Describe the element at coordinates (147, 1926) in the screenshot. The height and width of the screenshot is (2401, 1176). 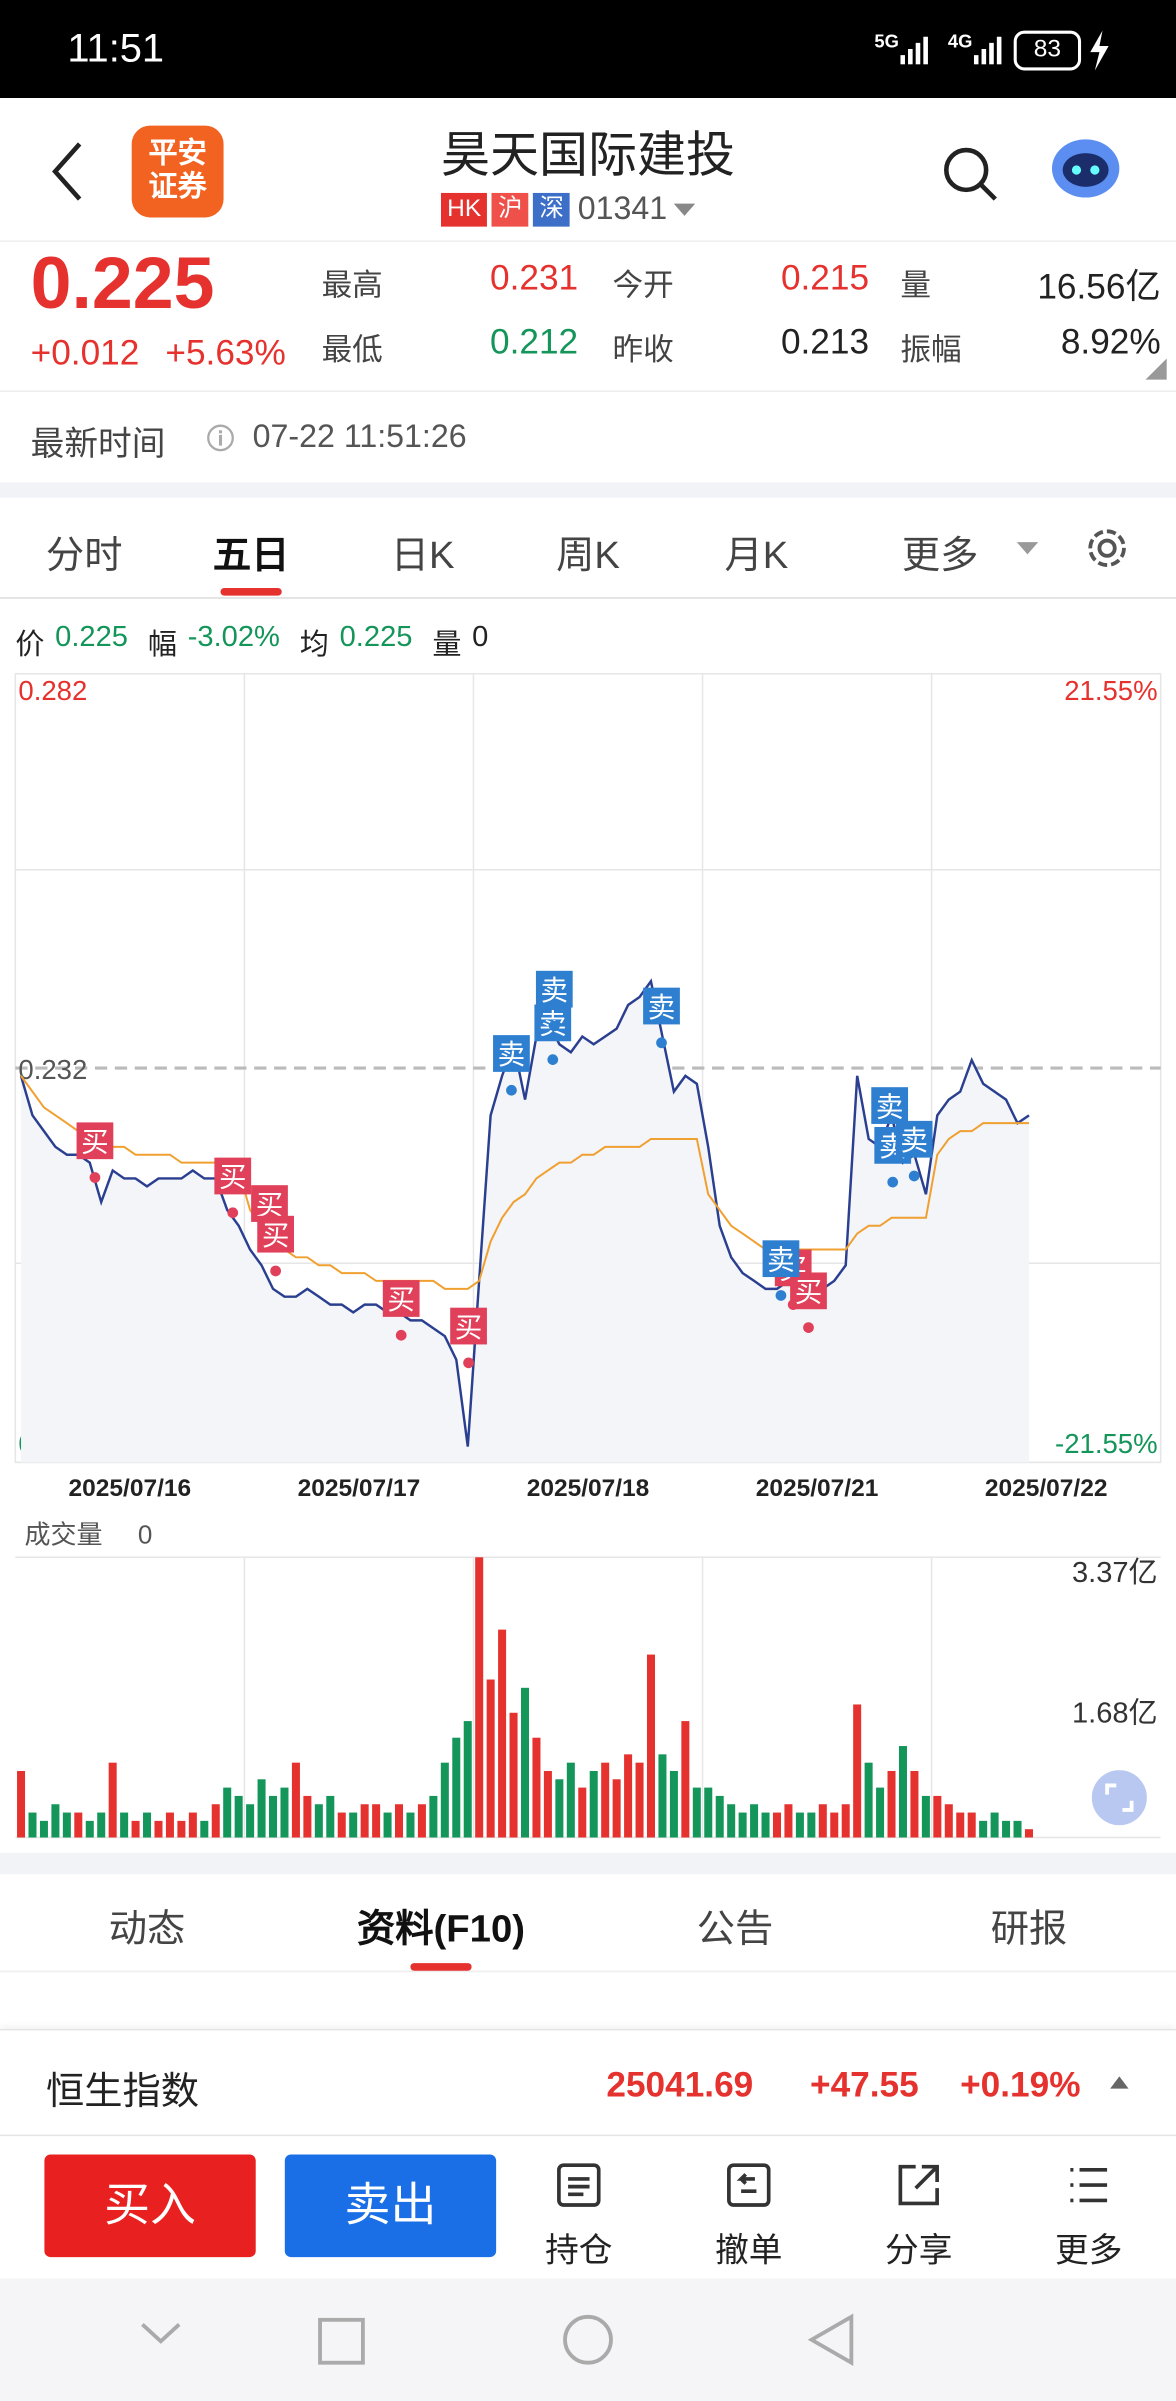
I see `info-tab: 动态` at that location.